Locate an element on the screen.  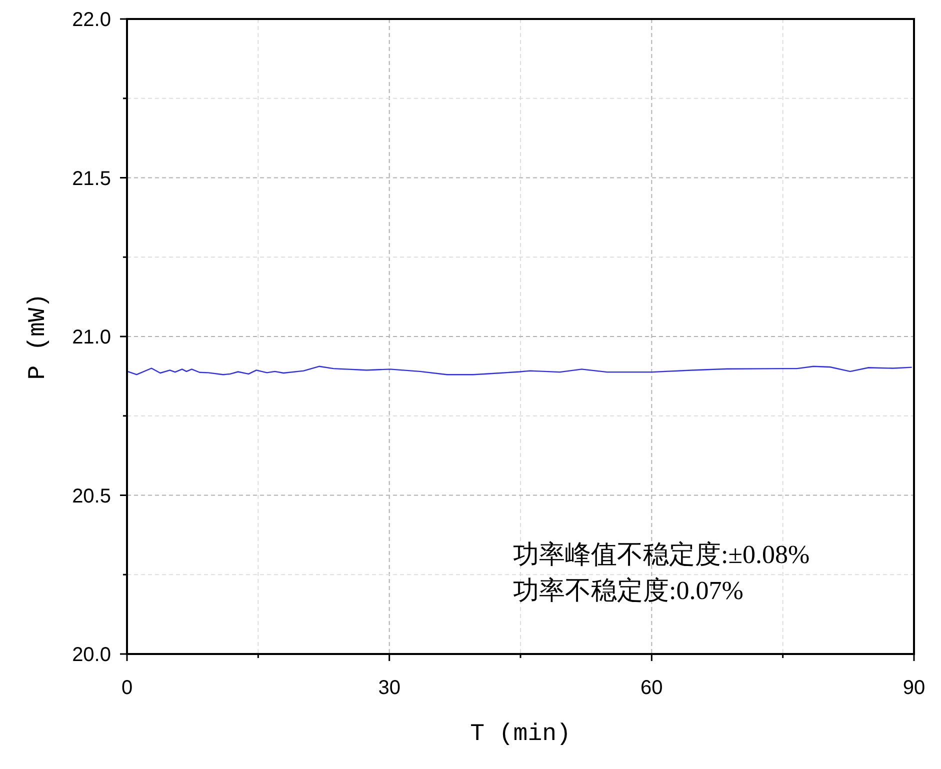
y-tick-label: 22.0 is located at coordinates (91, 20).